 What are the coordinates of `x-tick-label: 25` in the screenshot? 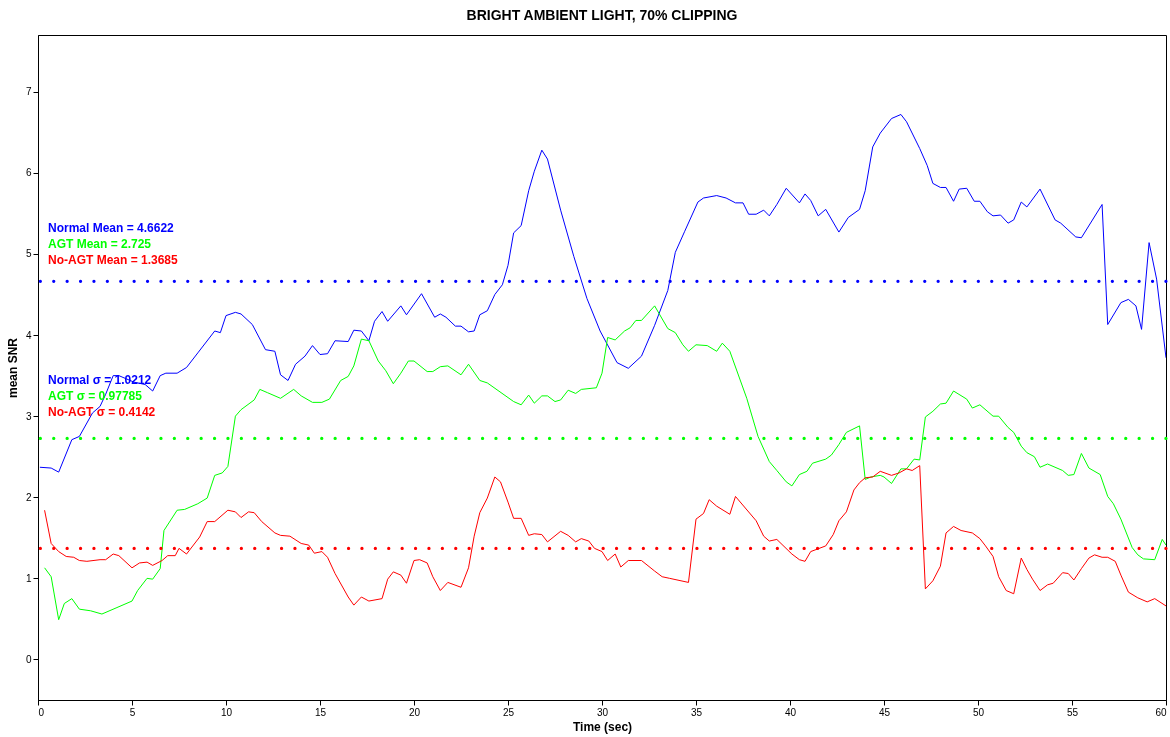 It's located at (508, 712).